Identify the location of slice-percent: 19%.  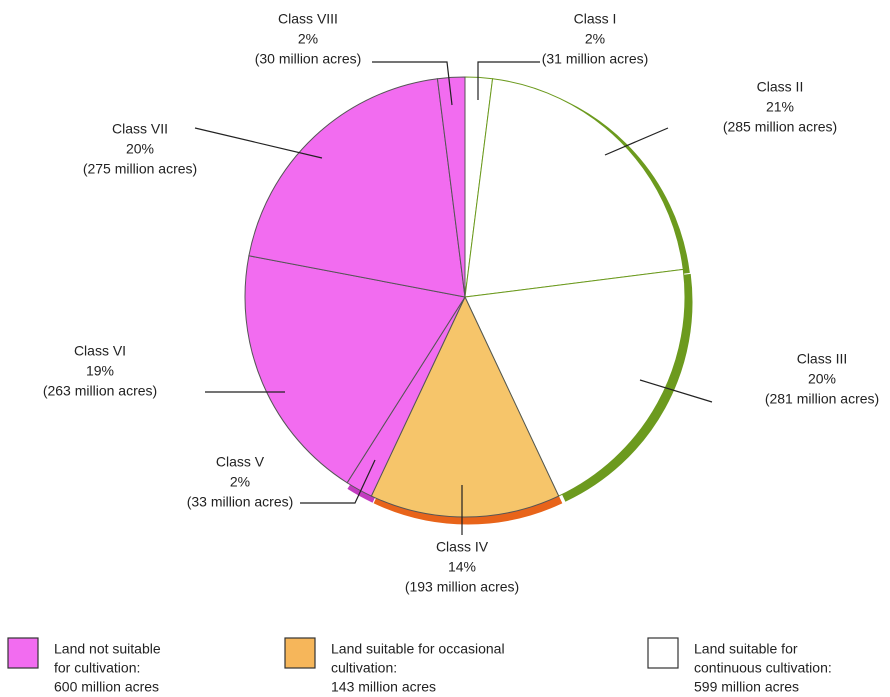
(100, 371).